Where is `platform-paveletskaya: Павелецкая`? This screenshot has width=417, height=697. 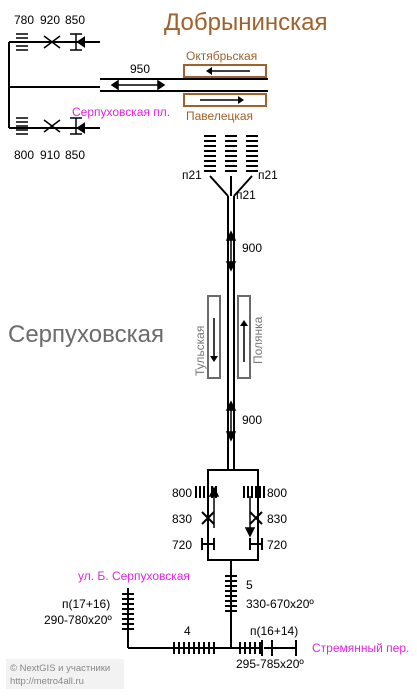 platform-paveletskaya: Павелецкая is located at coordinates (219, 116).